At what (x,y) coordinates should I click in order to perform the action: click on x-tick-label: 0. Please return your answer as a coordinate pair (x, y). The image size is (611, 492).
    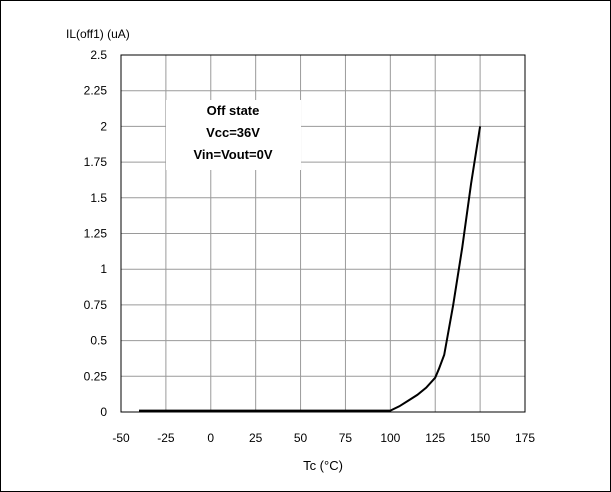
    Looking at the image, I should click on (210, 438).